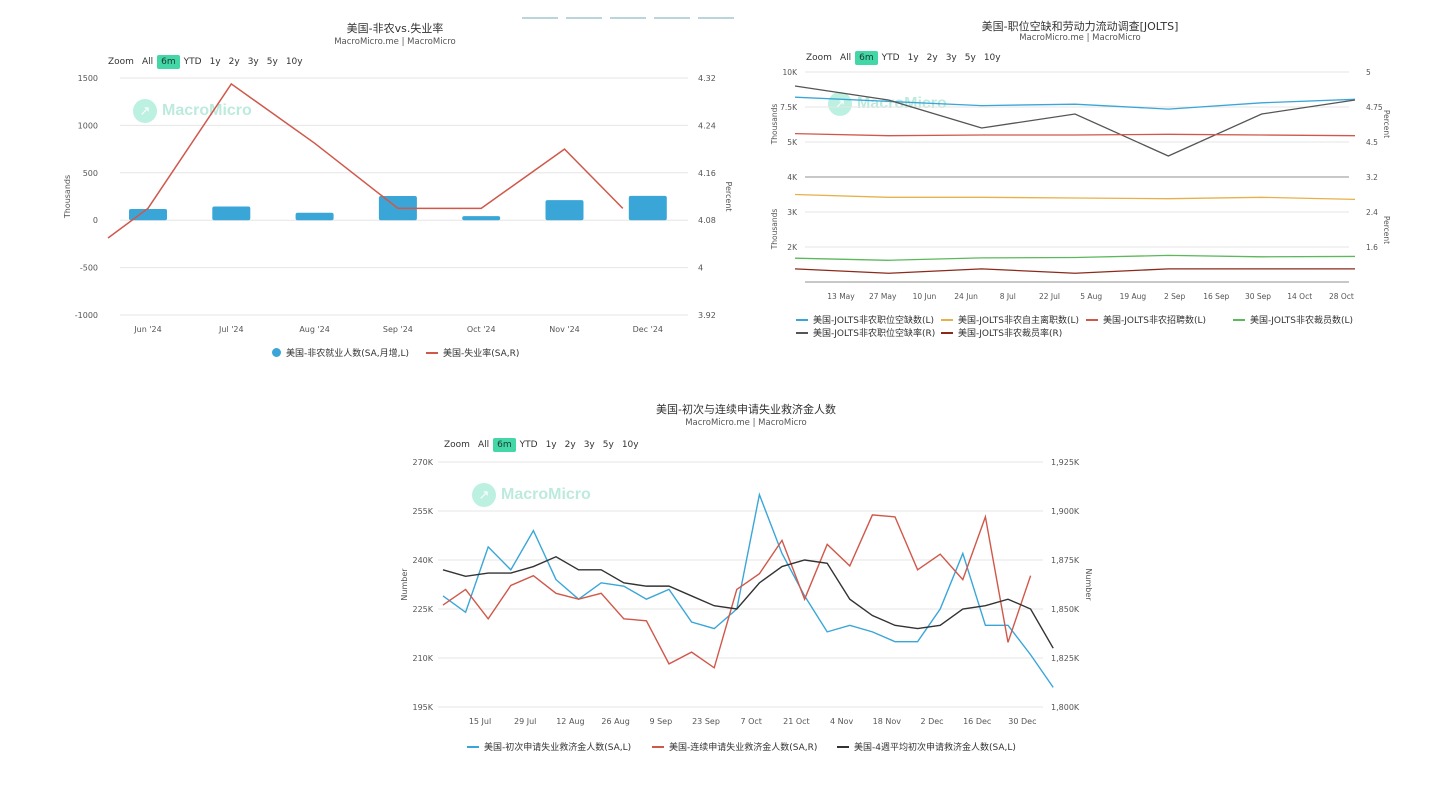  Describe the element at coordinates (874, 321) in the screenshot. I see `chart2-legend-label: 美国-JOLTS非农职位空缺数(L)` at that location.